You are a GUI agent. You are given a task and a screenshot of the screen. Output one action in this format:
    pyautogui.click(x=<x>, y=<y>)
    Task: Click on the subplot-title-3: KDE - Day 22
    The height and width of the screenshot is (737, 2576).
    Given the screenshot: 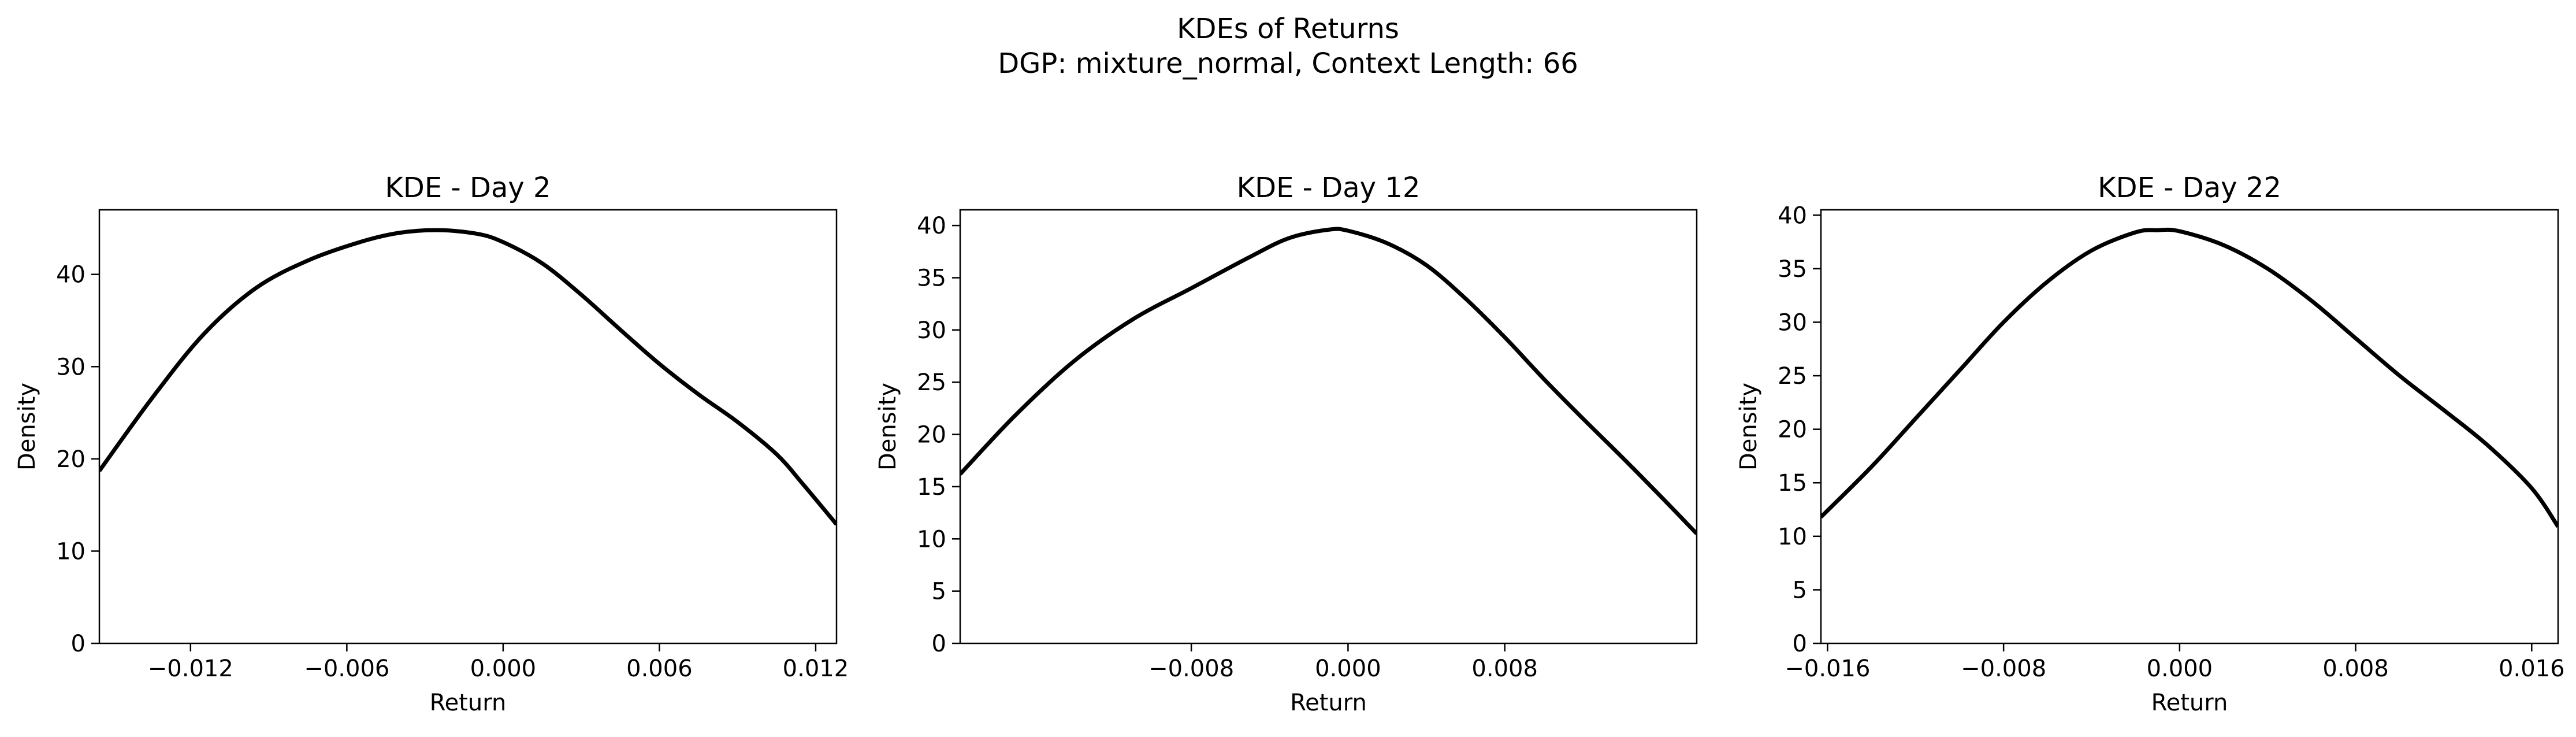 What is the action you would take?
    pyautogui.click(x=2189, y=188)
    